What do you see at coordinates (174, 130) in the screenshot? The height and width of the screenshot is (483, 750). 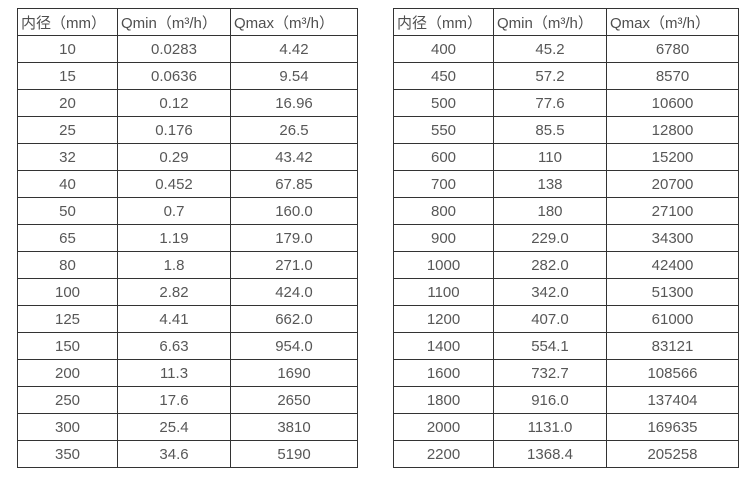 I see `table-cell-qmin-m3h: 0.176` at bounding box center [174, 130].